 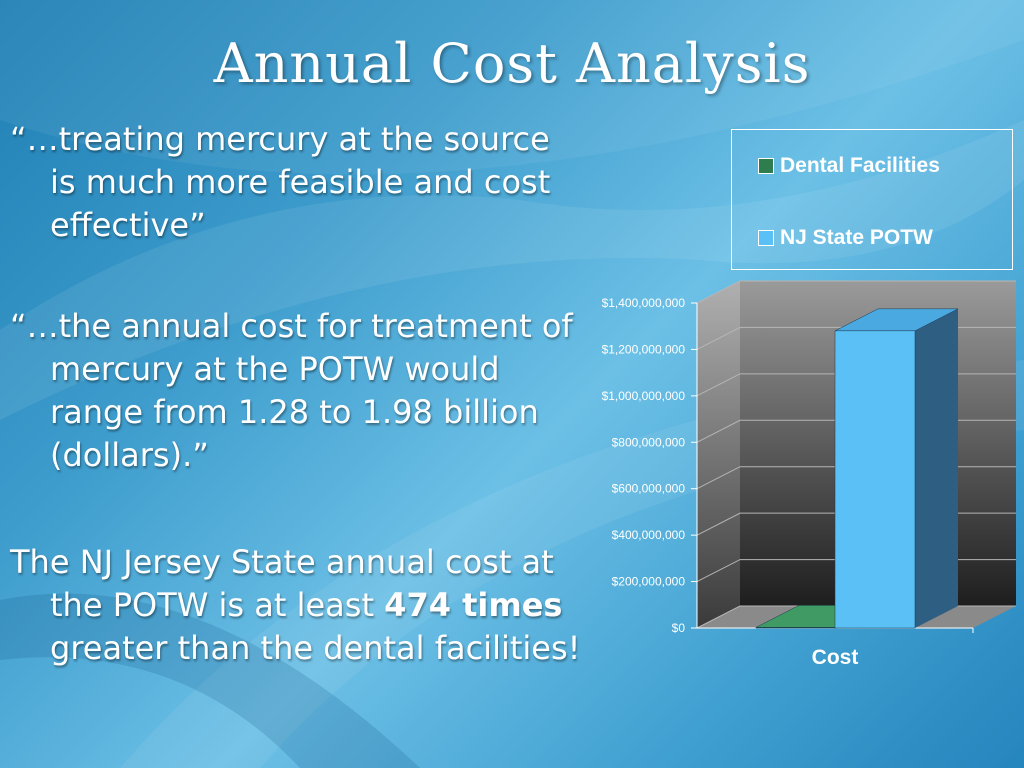 I want to click on legend-item-potw: NJ State POTW, so click(x=845, y=238).